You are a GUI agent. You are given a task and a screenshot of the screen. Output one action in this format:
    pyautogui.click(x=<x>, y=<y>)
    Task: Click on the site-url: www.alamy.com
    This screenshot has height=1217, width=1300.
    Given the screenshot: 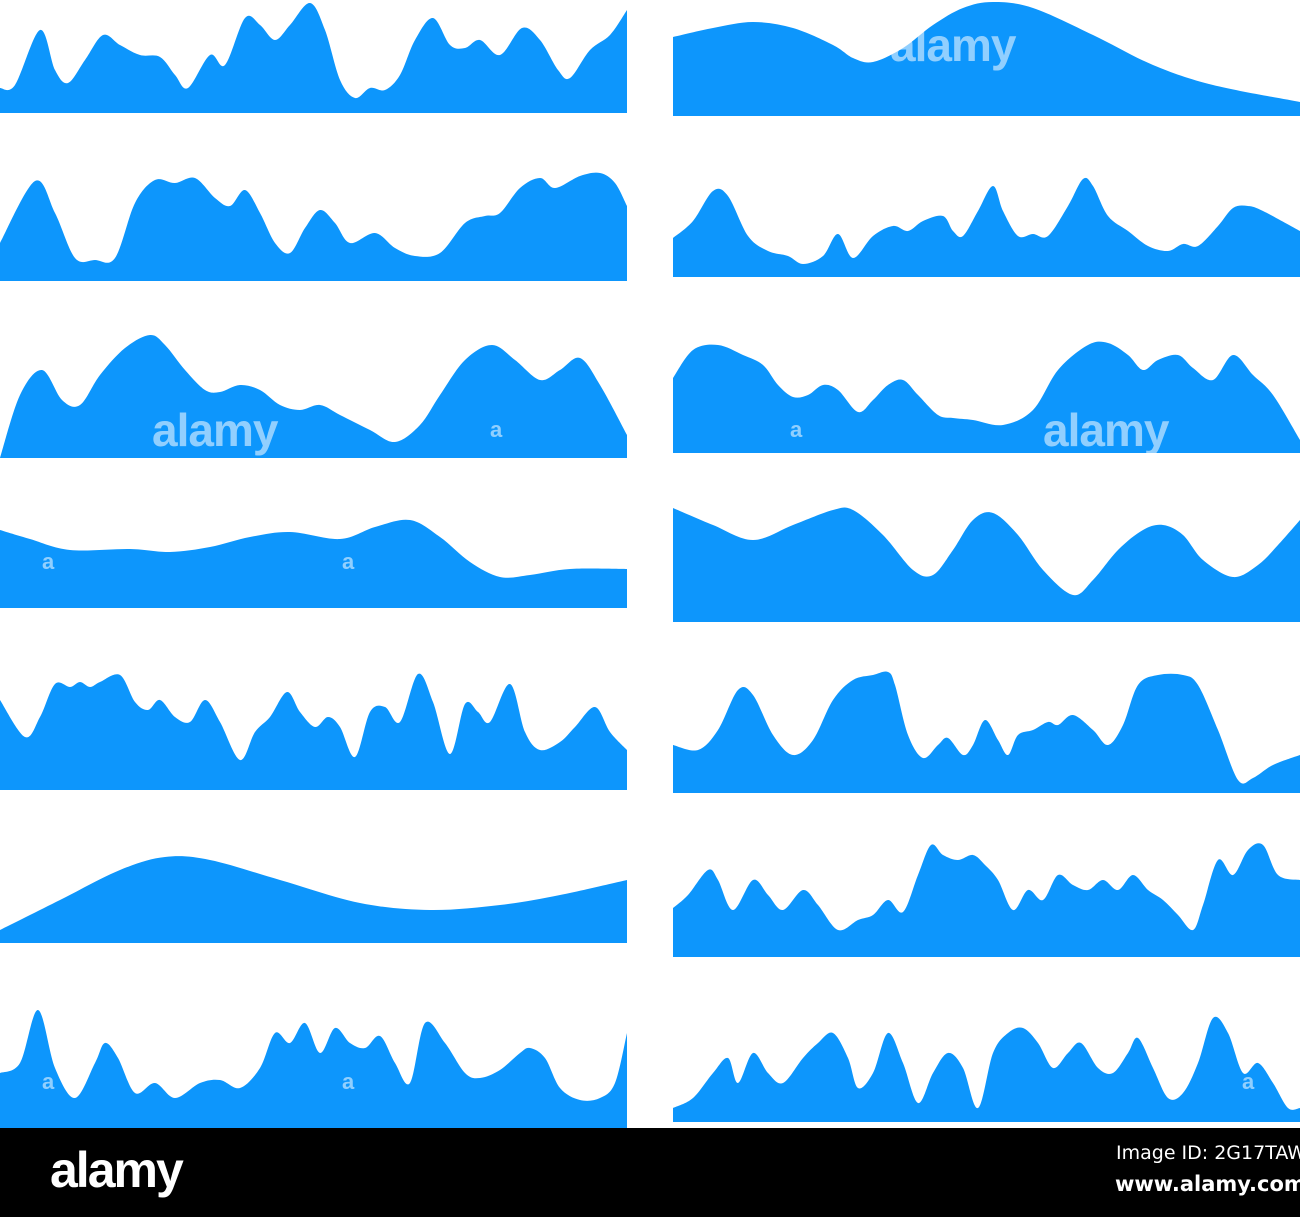 What is the action you would take?
    pyautogui.click(x=1207, y=1184)
    